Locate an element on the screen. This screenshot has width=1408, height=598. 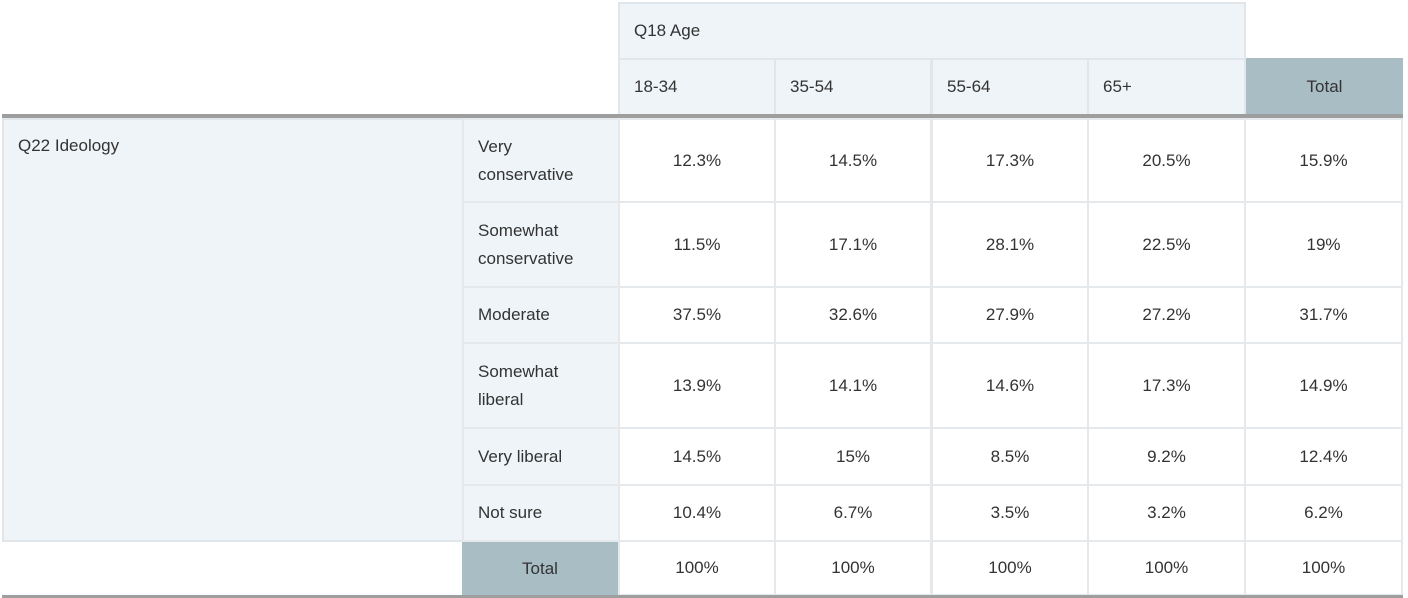
cell-value: 10.4% is located at coordinates (697, 512).